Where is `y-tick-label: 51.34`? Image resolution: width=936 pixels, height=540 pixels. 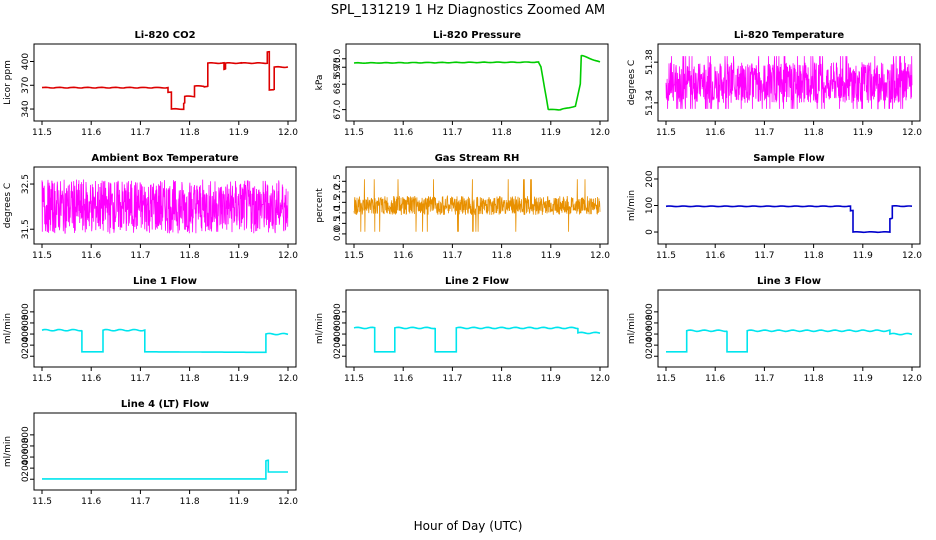 y-tick-label: 51.34 is located at coordinates (650, 103).